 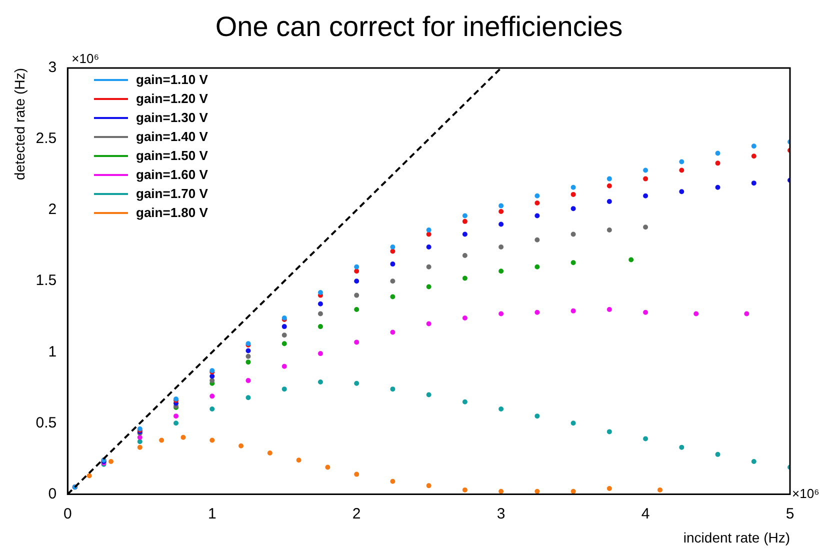 What do you see at coordinates (172, 118) in the screenshot?
I see `legend-label: gain=1.30 V` at bounding box center [172, 118].